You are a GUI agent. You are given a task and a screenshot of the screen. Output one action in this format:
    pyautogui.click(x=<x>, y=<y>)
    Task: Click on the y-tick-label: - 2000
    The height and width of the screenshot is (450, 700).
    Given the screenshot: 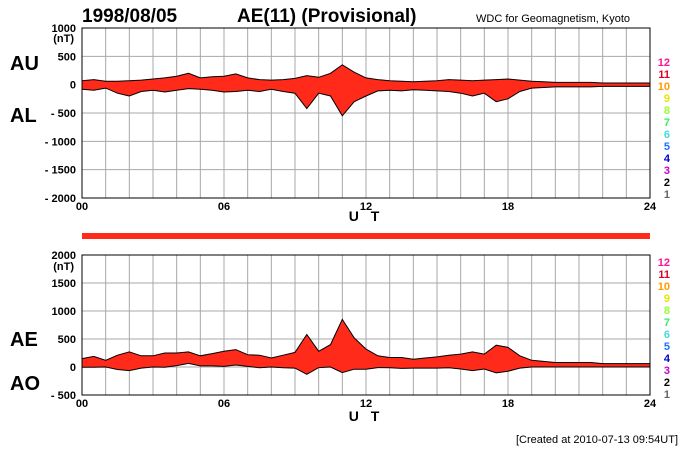 What is the action you would take?
    pyautogui.click(x=60, y=199)
    